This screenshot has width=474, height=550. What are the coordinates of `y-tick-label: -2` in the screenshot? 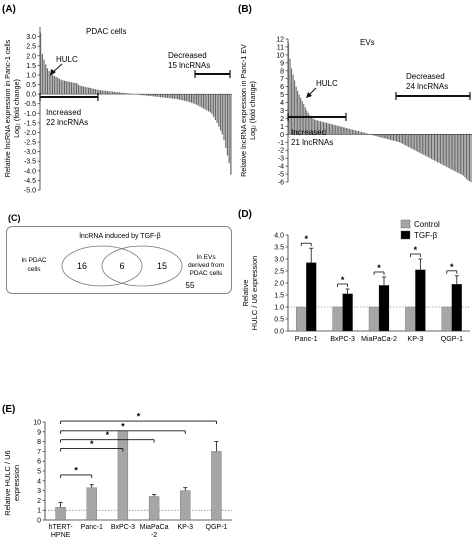 It's located at (281, 151).